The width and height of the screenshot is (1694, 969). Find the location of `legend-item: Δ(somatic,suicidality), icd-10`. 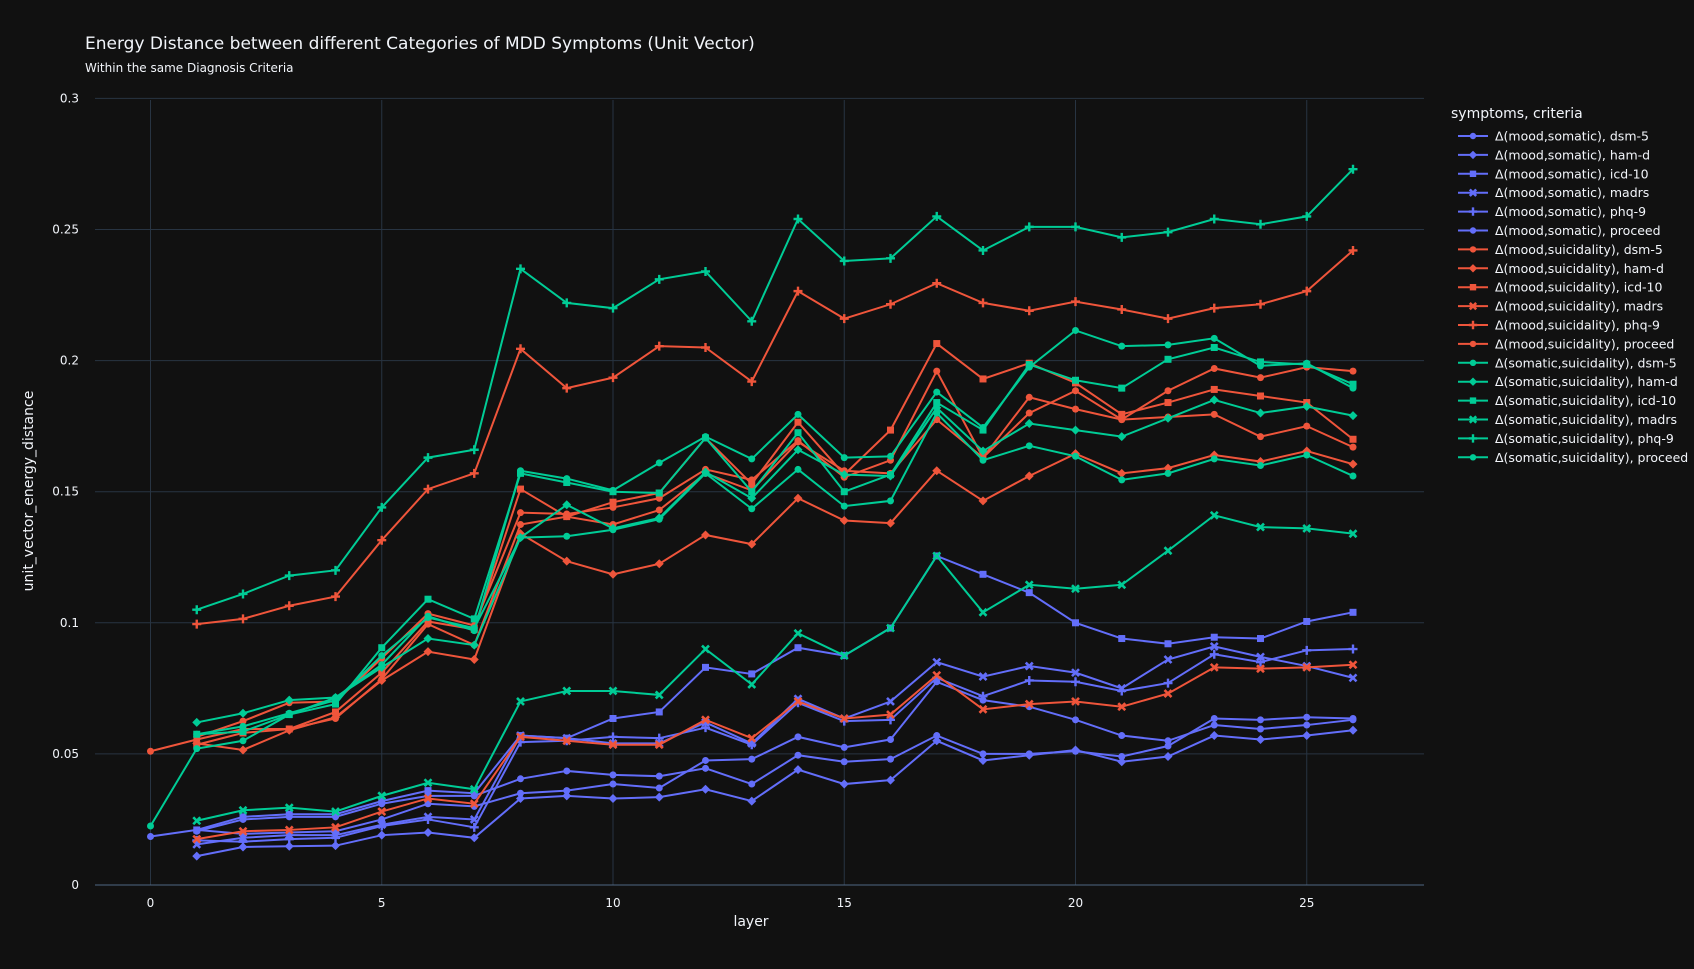

legend-item: Δ(somatic,suicidality), icd-10 is located at coordinates (1567, 400).